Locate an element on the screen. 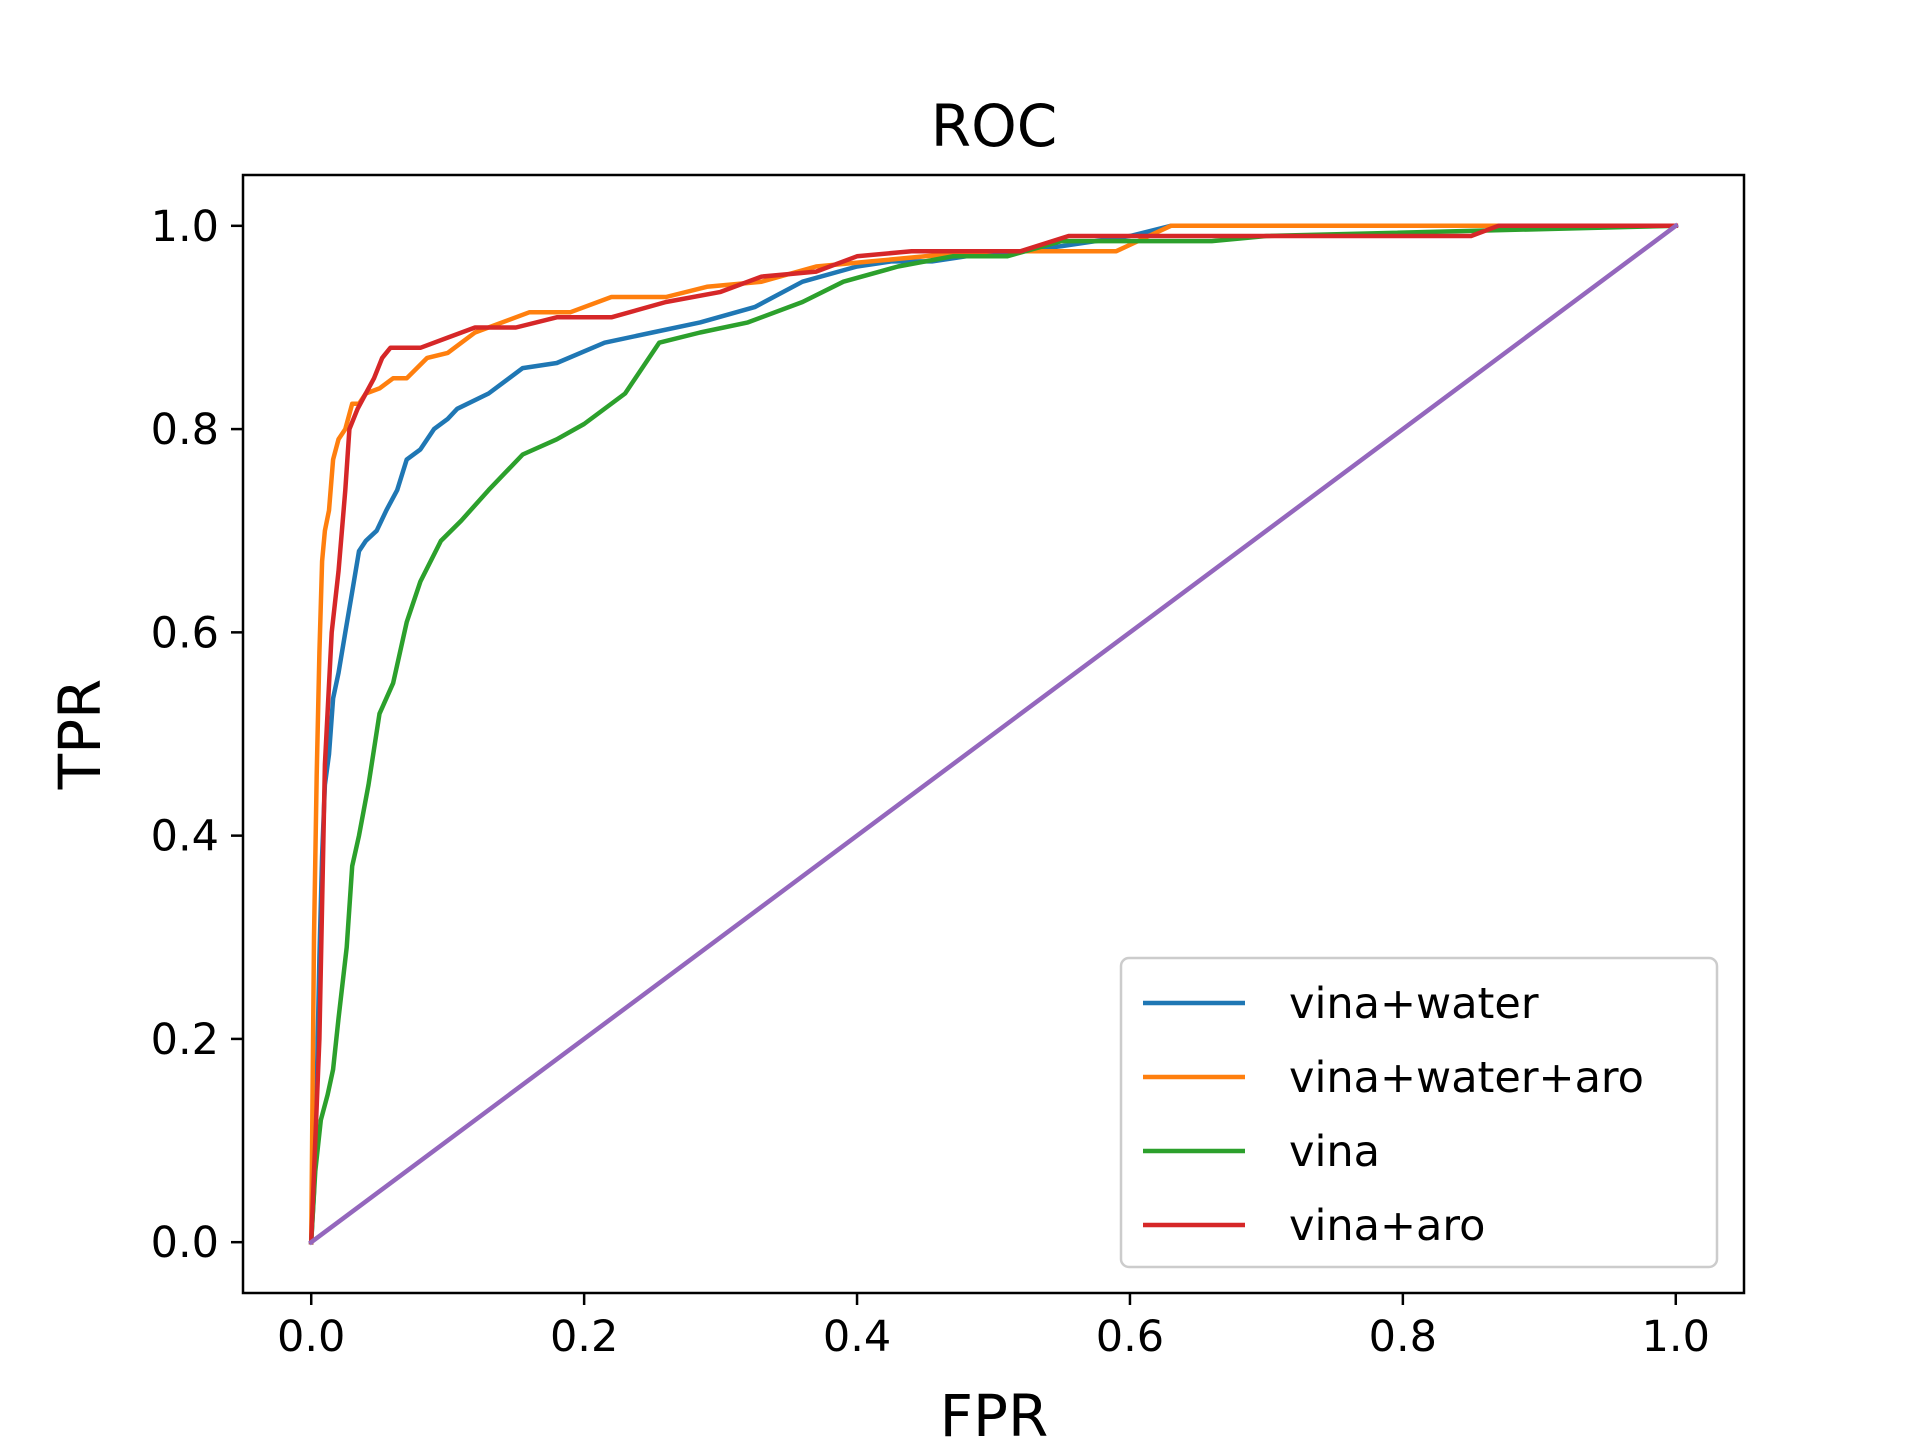  y-tick-label: 0.4 is located at coordinates (185, 837).